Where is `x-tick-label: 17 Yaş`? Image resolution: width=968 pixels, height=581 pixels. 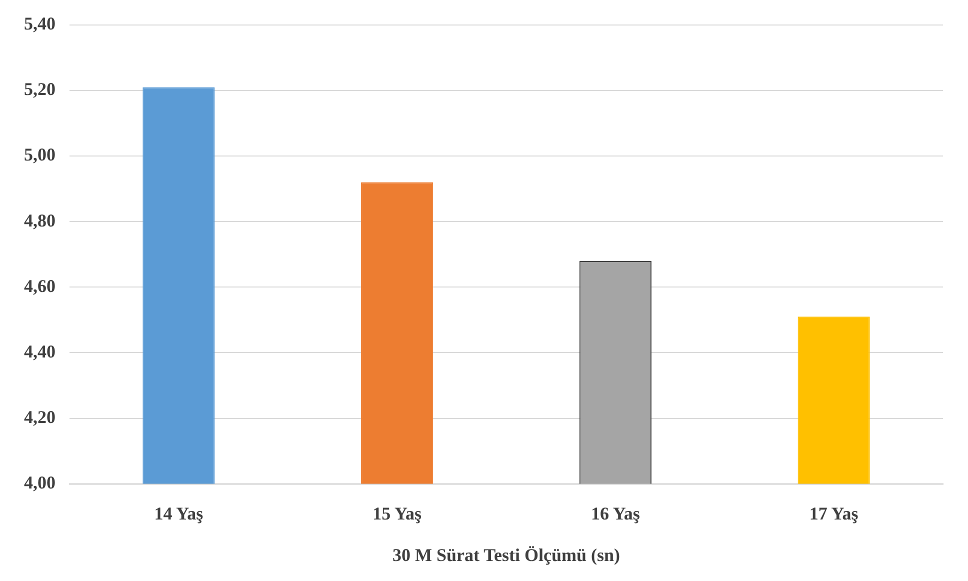 x-tick-label: 17 Yaş is located at coordinates (833, 513).